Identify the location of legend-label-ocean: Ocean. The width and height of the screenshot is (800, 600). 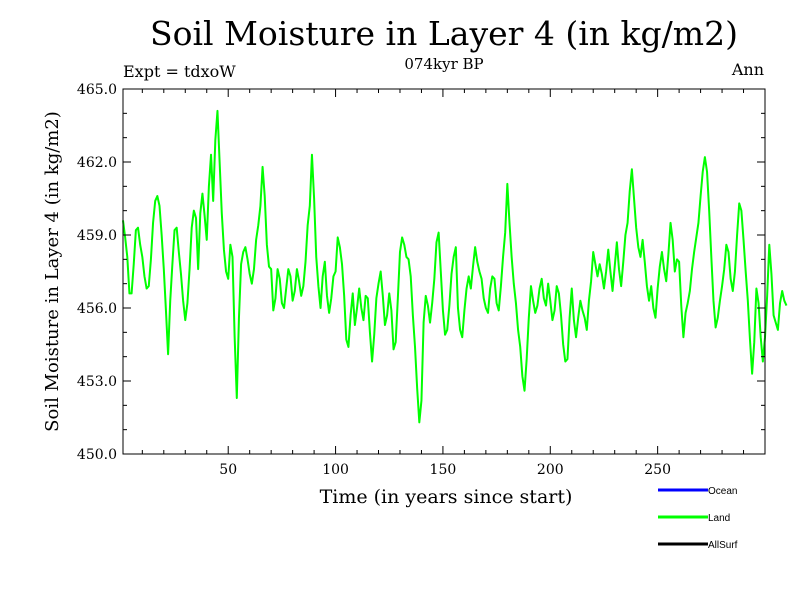
(722, 491).